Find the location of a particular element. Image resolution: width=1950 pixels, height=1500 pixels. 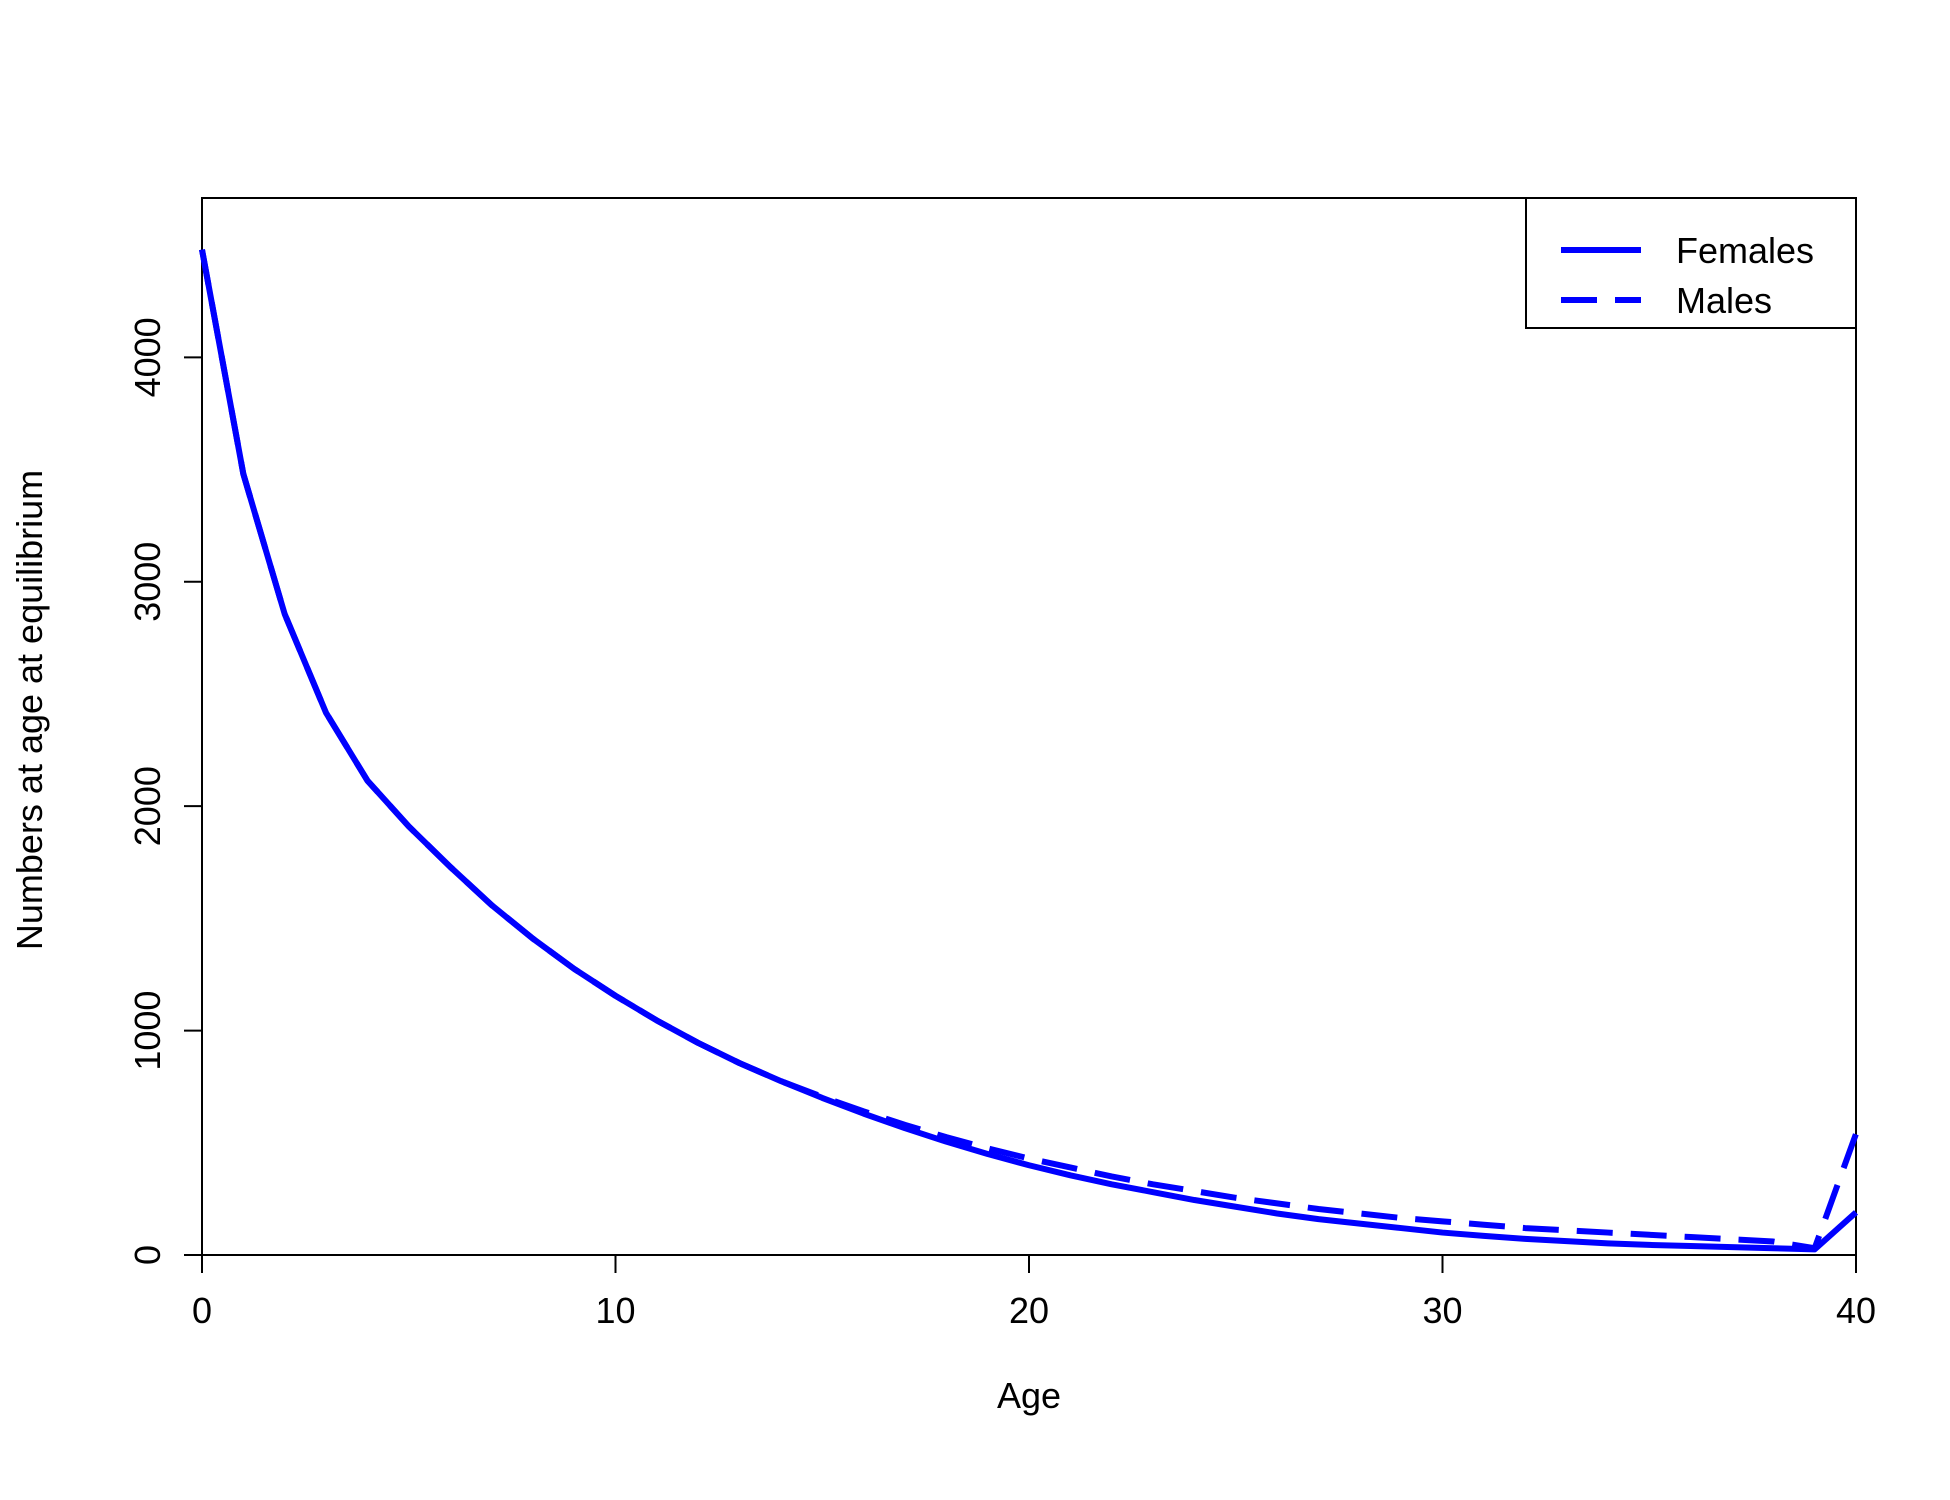

legend-label: Males is located at coordinates (1724, 300).